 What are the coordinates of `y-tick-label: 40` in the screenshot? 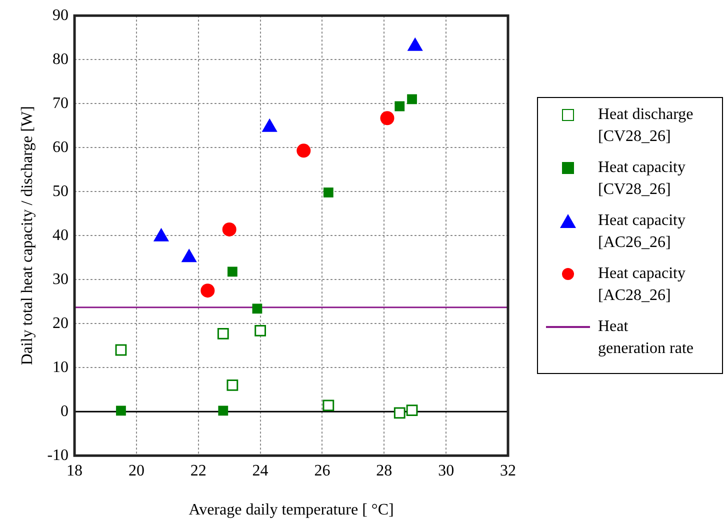 It's located at (60, 235).